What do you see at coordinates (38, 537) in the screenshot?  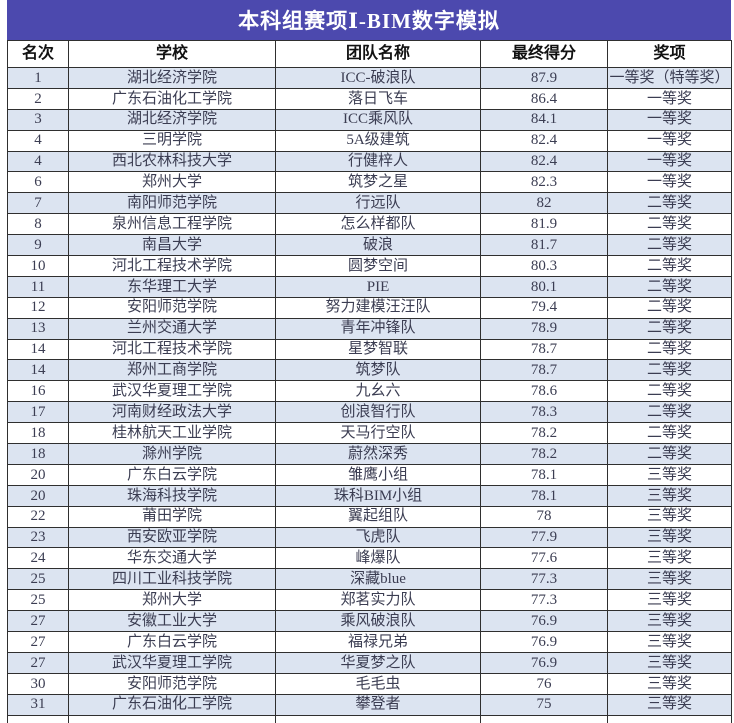 I see `rank-cell: 23` at bounding box center [38, 537].